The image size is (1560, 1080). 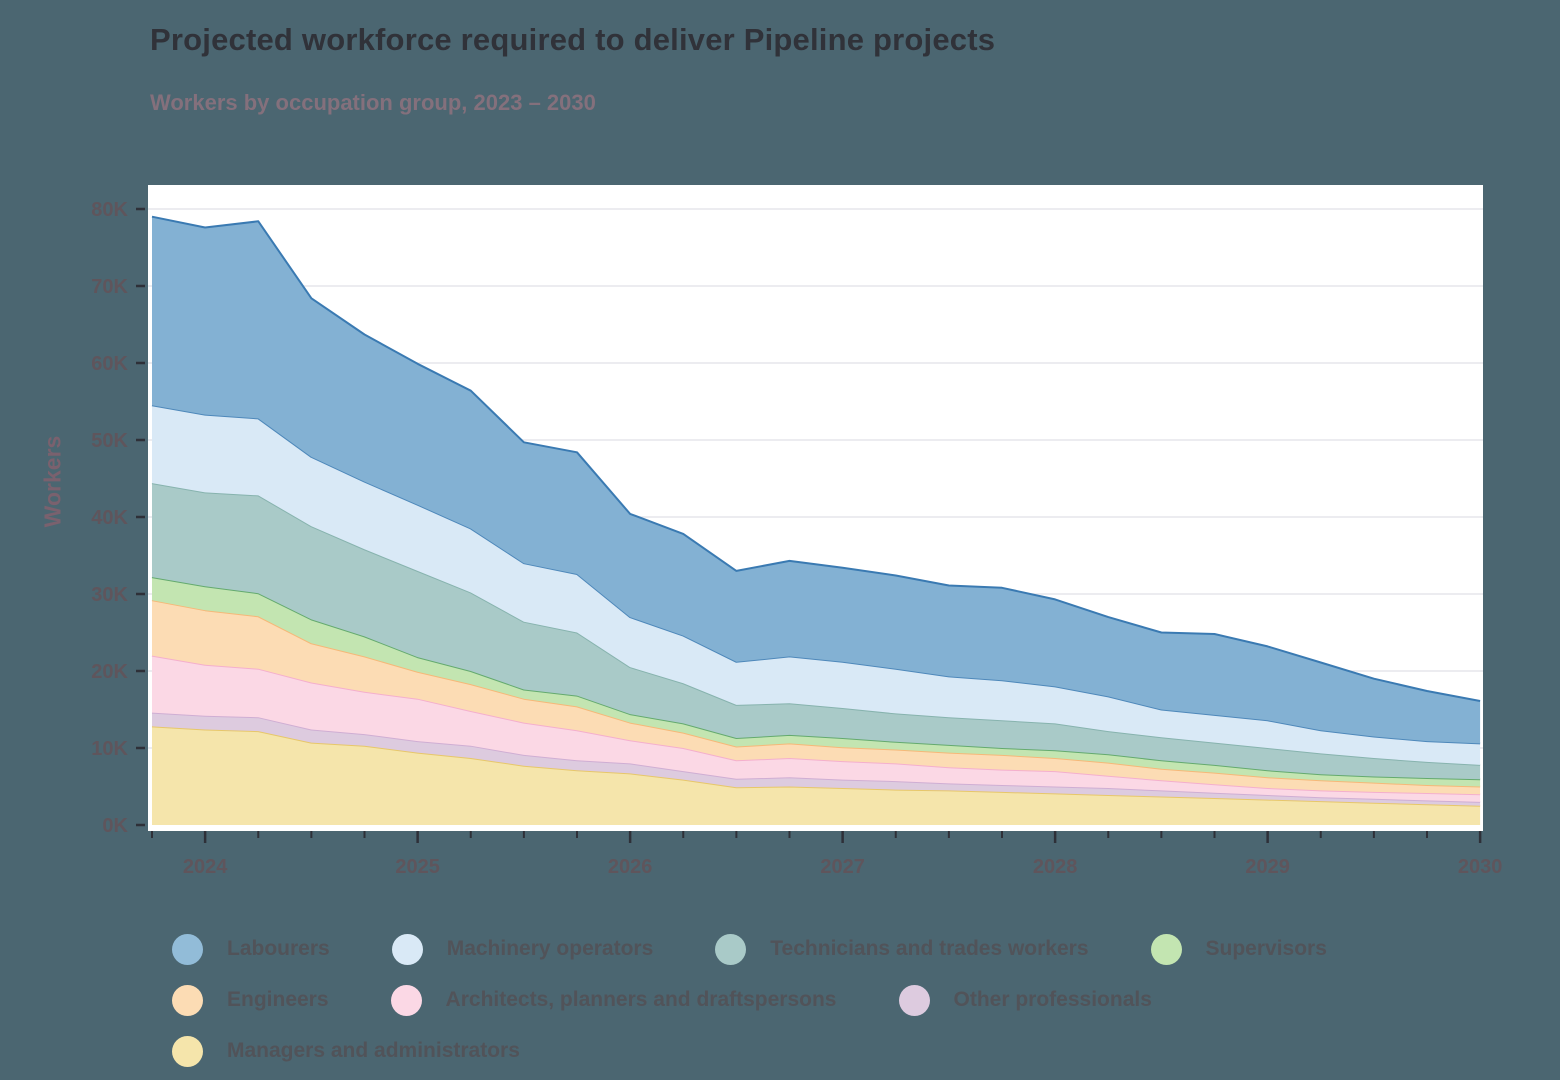 What do you see at coordinates (109, 595) in the screenshot?
I see `y-tick-label-30K: 30K` at bounding box center [109, 595].